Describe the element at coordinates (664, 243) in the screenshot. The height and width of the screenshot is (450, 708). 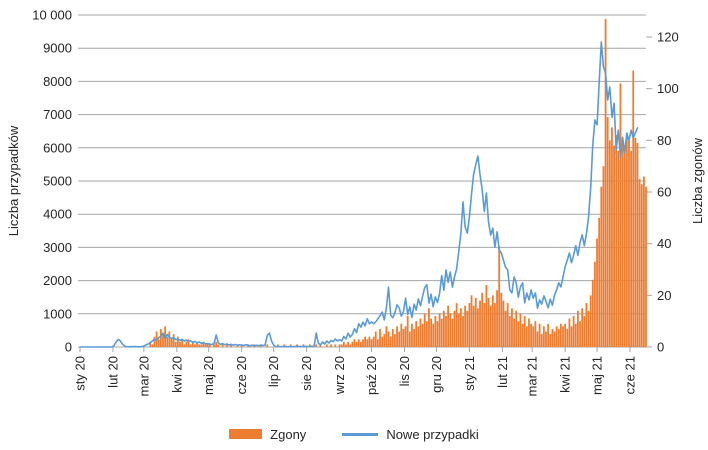
I see `right-axis-tick-label: 40` at that location.